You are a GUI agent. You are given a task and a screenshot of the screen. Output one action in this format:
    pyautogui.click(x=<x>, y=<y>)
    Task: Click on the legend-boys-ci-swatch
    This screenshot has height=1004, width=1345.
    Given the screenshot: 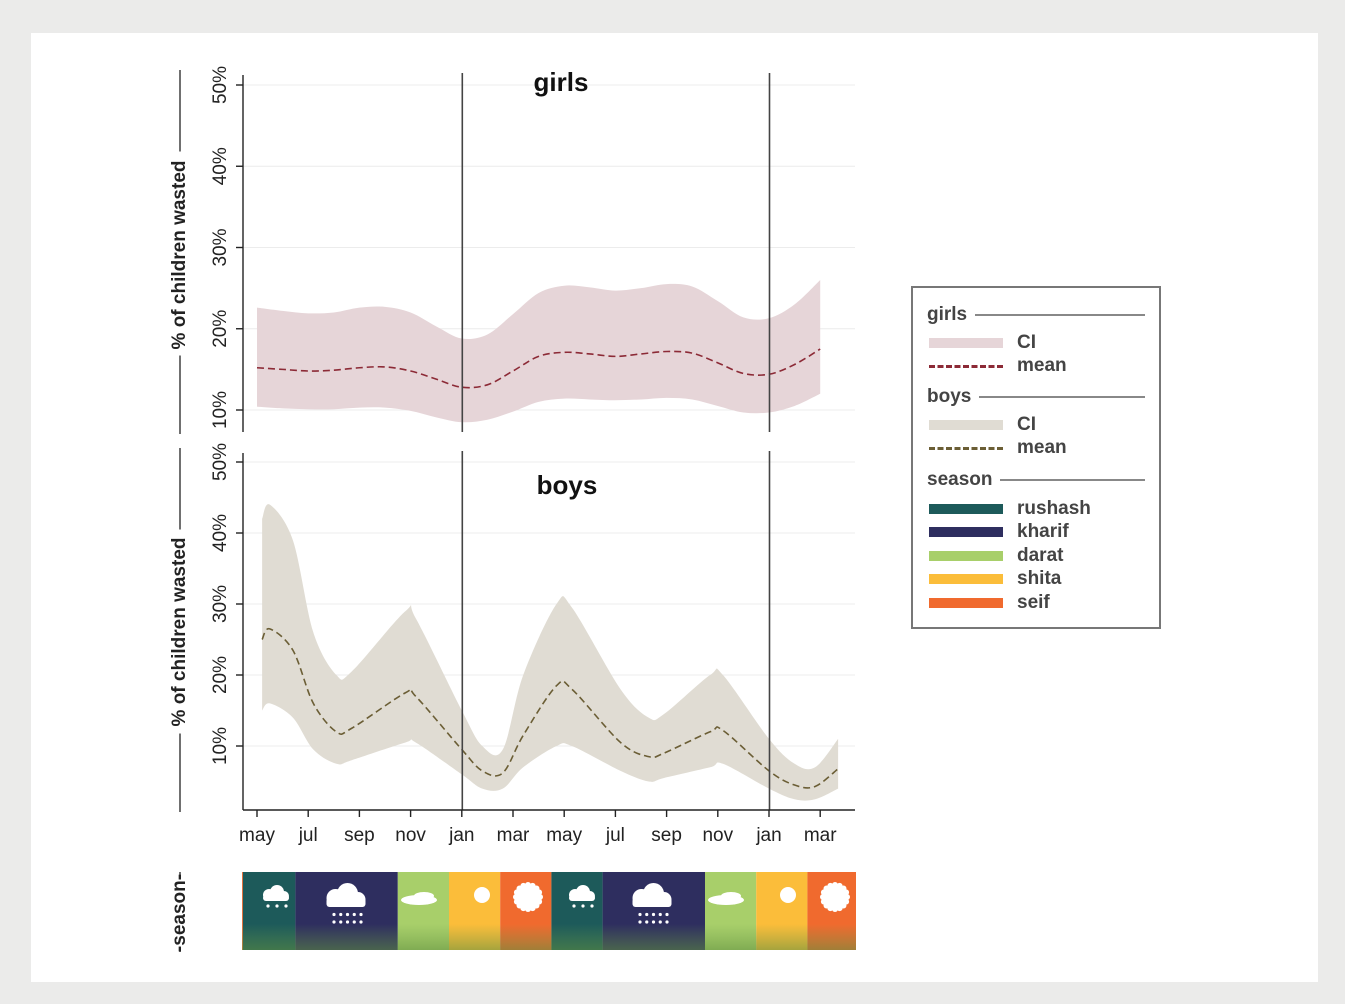 What is the action you would take?
    pyautogui.click(x=966, y=425)
    